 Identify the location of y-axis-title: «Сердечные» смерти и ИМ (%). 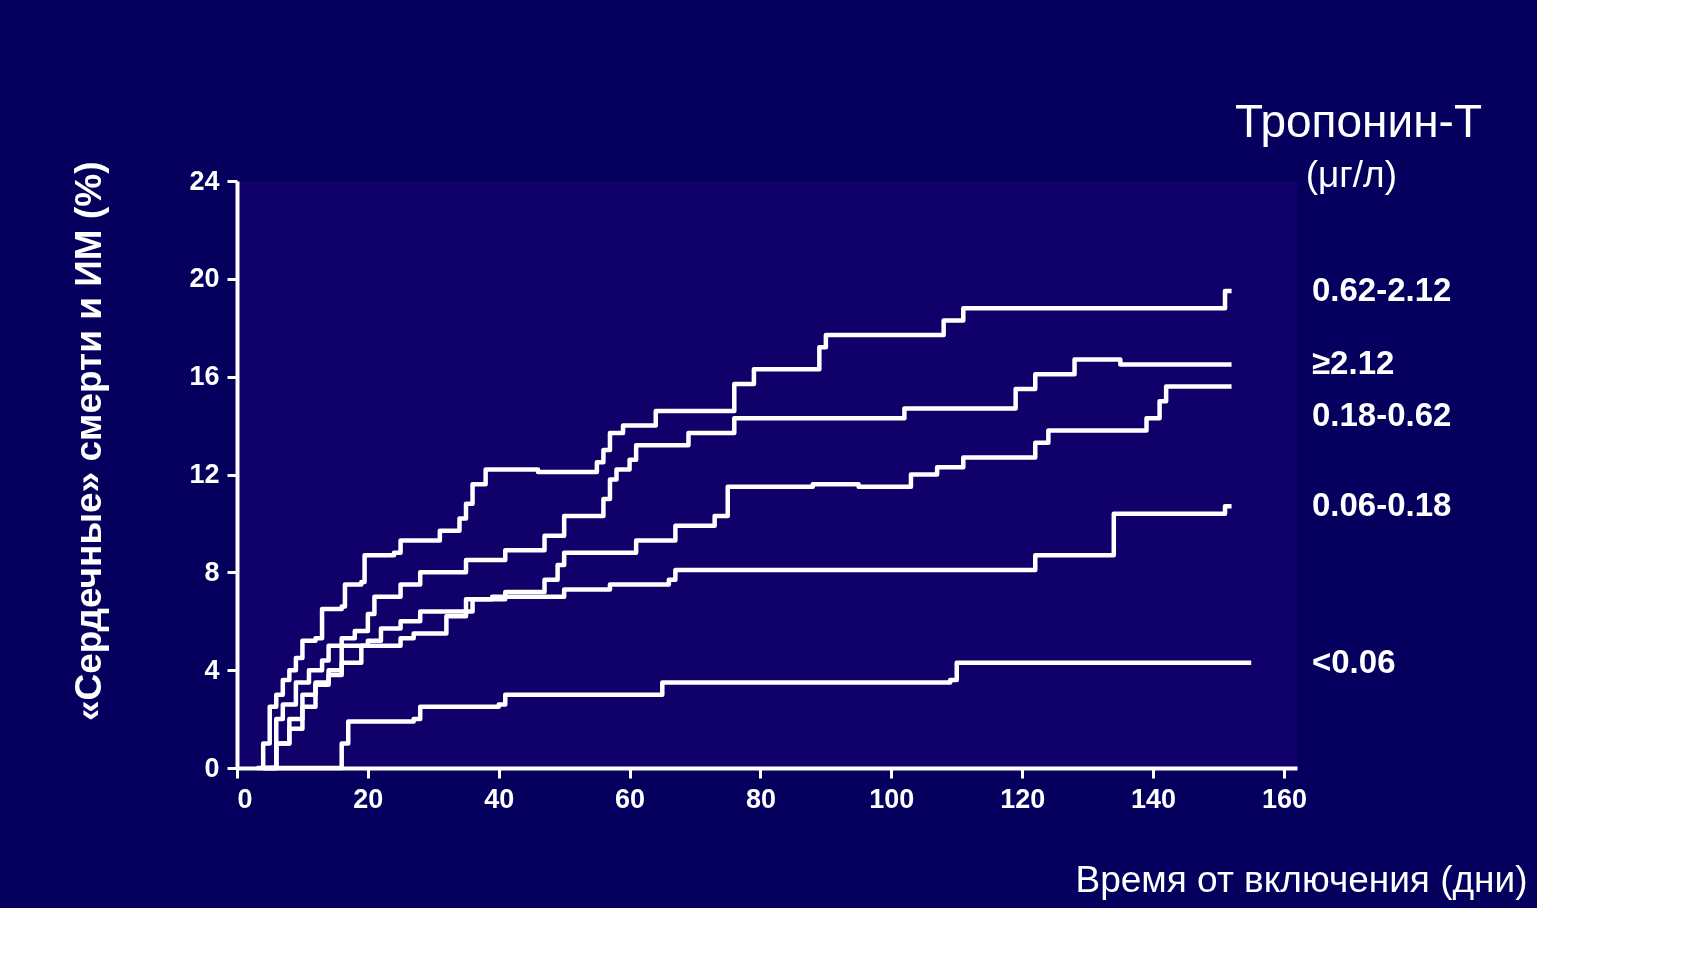
(89, 441).